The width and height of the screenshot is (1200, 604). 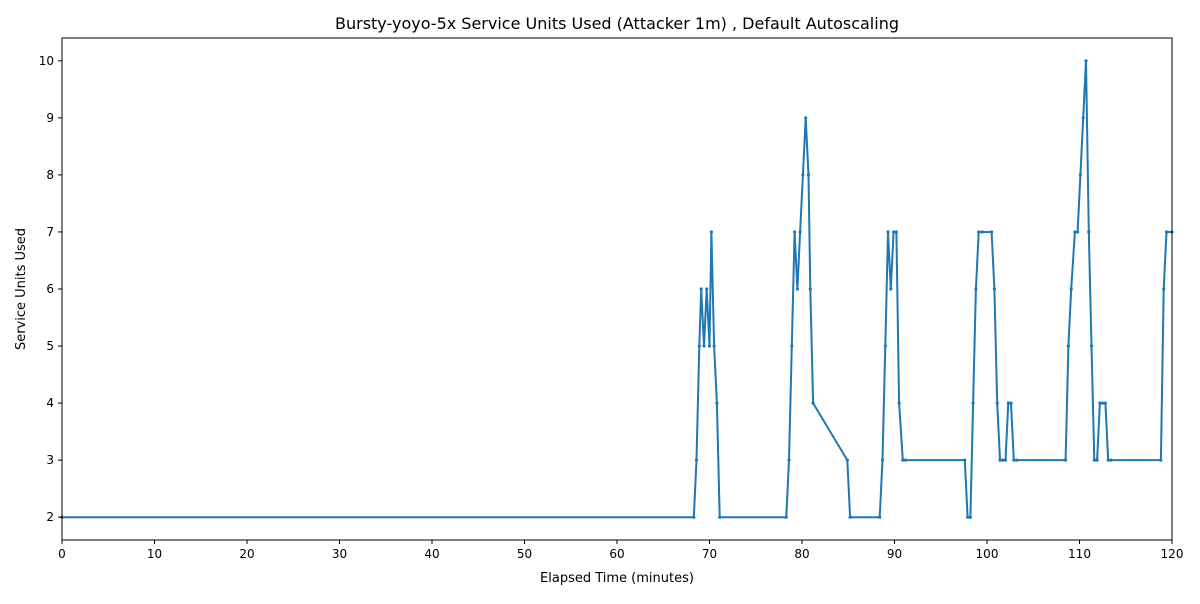 What do you see at coordinates (154, 554) in the screenshot?
I see `x-tick-label: 10` at bounding box center [154, 554].